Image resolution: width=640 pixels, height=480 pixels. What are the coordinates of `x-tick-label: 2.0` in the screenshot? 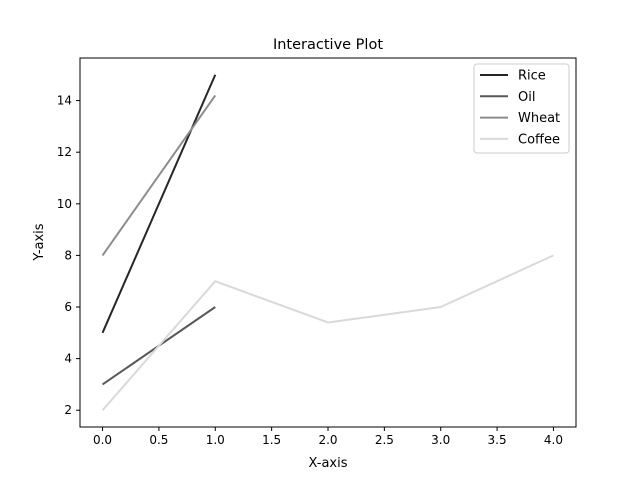 It's located at (327, 440).